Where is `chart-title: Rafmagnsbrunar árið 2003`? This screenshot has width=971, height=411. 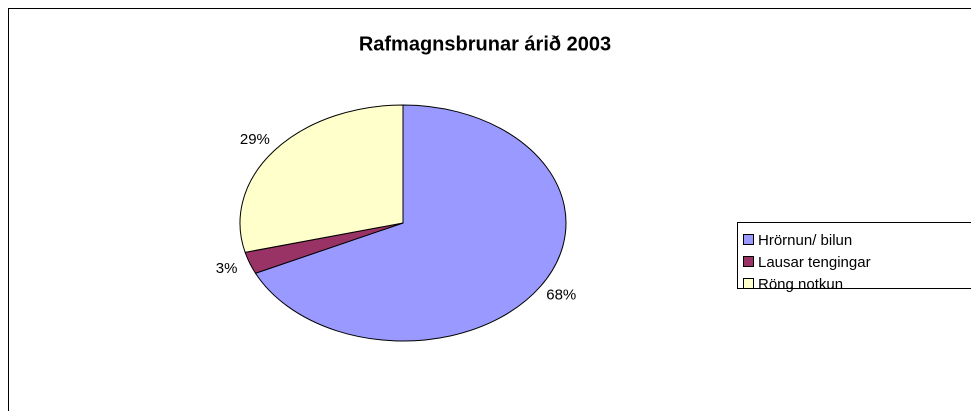
chart-title: Rafmagnsbrunar árið 2003 is located at coordinates (485, 44).